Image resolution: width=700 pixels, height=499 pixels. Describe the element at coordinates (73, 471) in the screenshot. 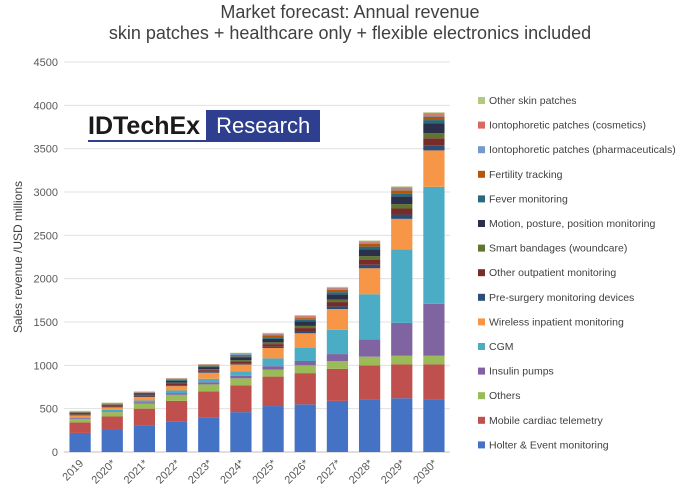

I see `x-tick-label: 2019` at that location.